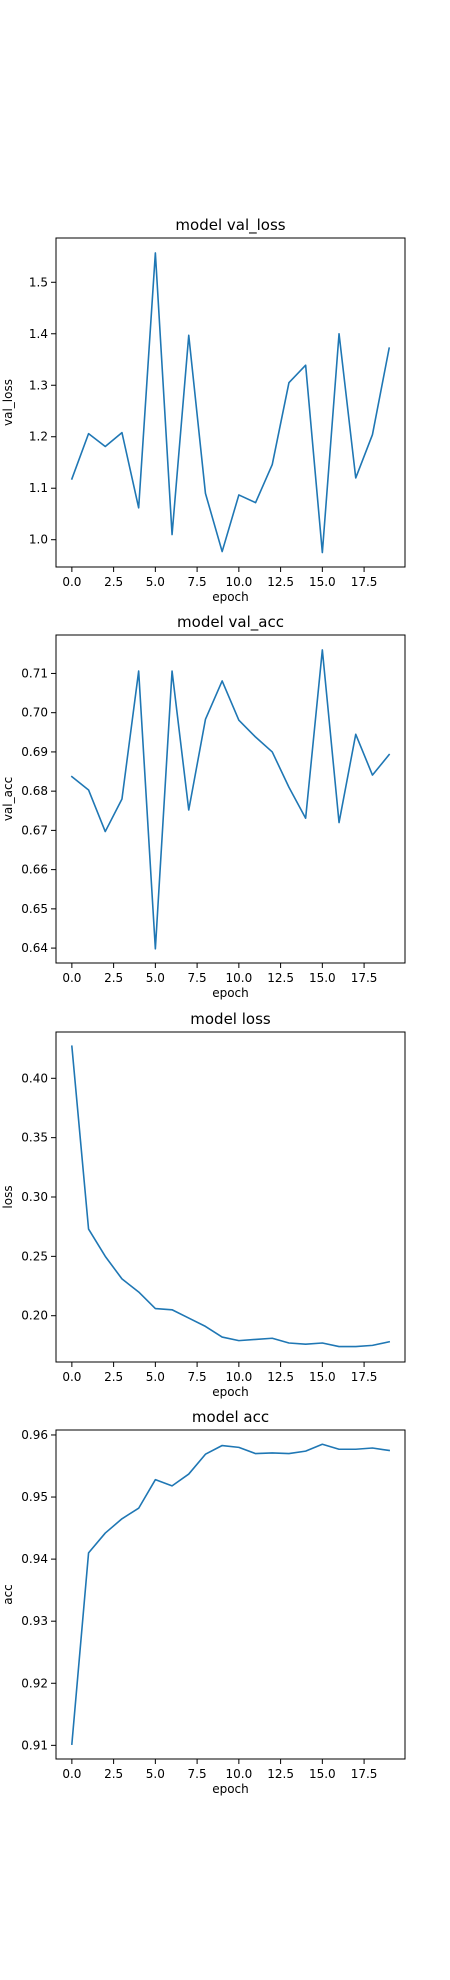 The width and height of the screenshot is (450, 1980). Describe the element at coordinates (322, 582) in the screenshot. I see `chart-0-x-tick-label: 15.0` at that location.